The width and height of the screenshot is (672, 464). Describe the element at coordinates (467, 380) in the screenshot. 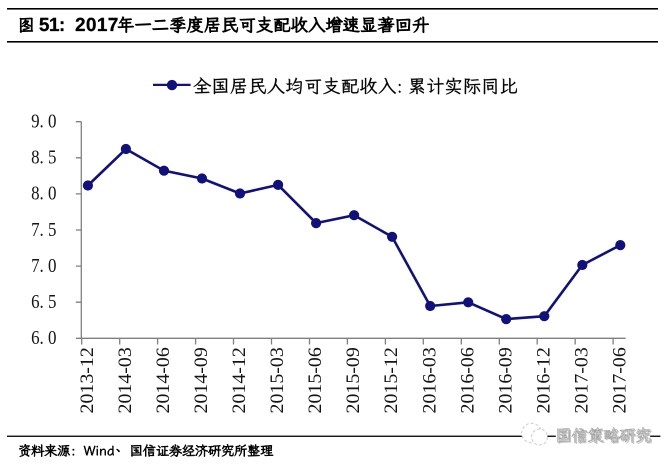

I see `svg-text: 2016-06` at that location.